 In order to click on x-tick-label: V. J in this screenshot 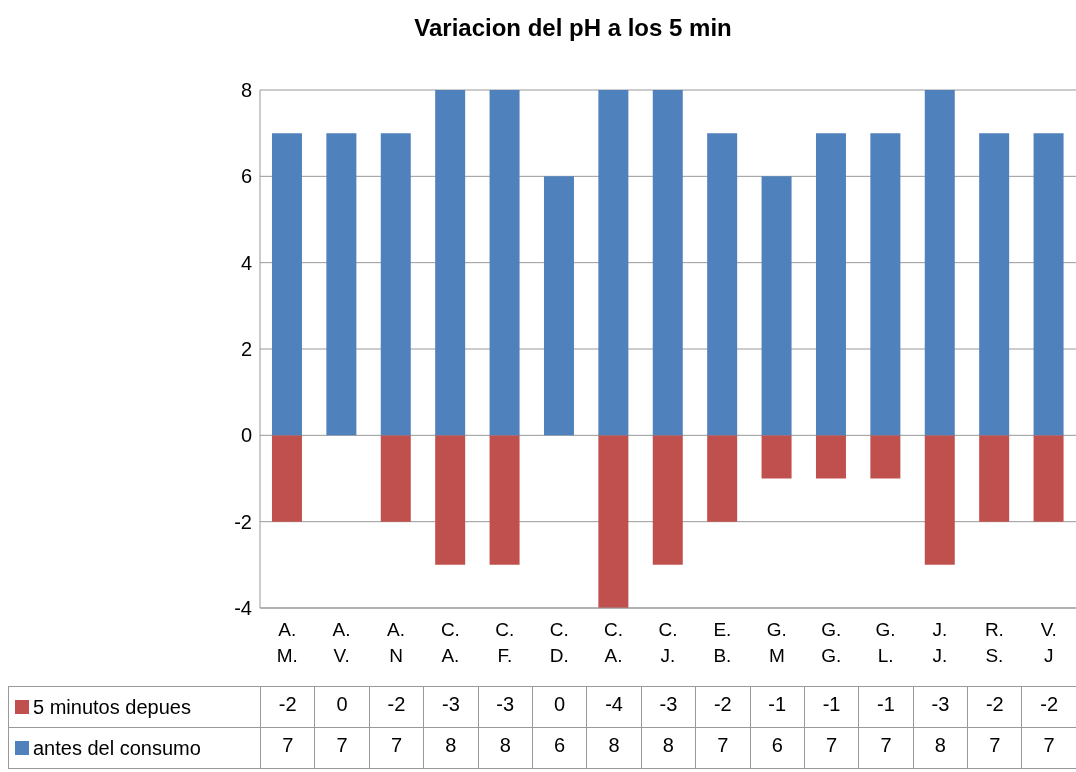, I will do `click(1048, 642)`.